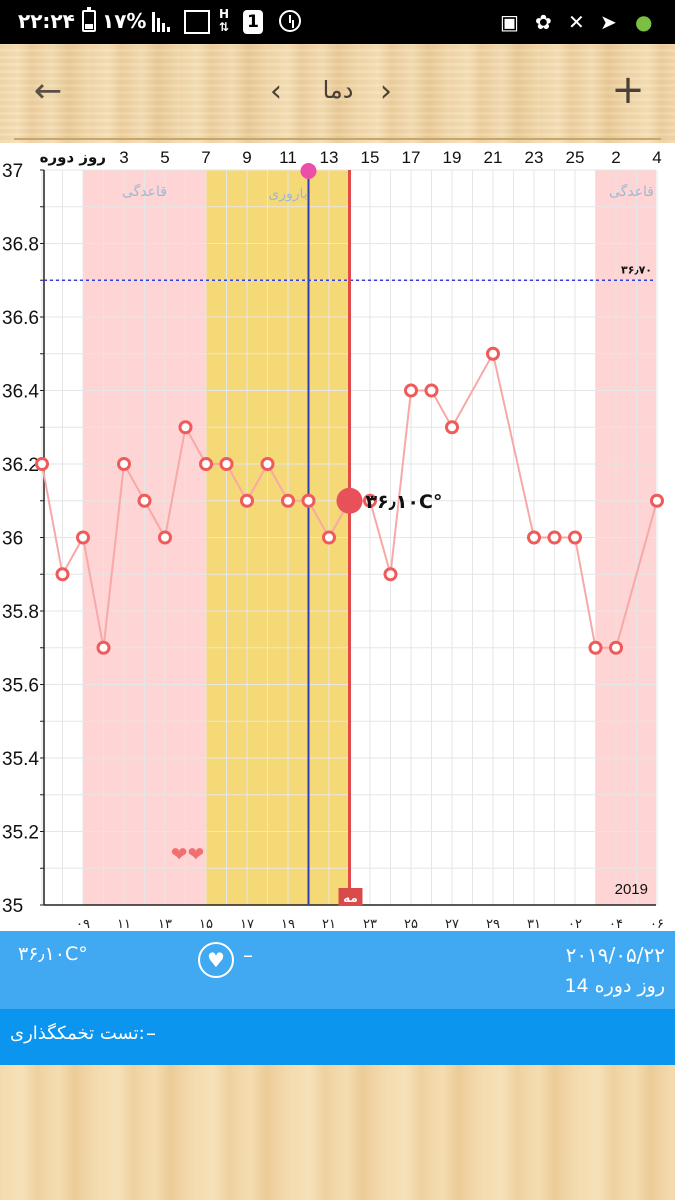  I want to click on sim-indicator-icon: 1, so click(253, 22).